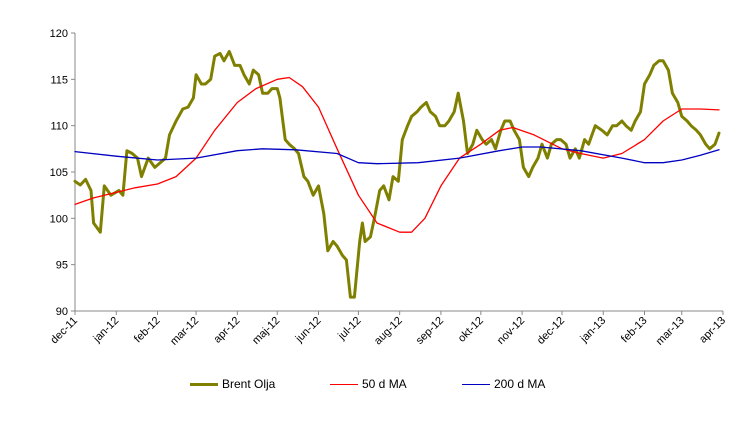 The width and height of the screenshot is (756, 437). I want to click on legend-label-200ma: 200 d MA, so click(520, 384).